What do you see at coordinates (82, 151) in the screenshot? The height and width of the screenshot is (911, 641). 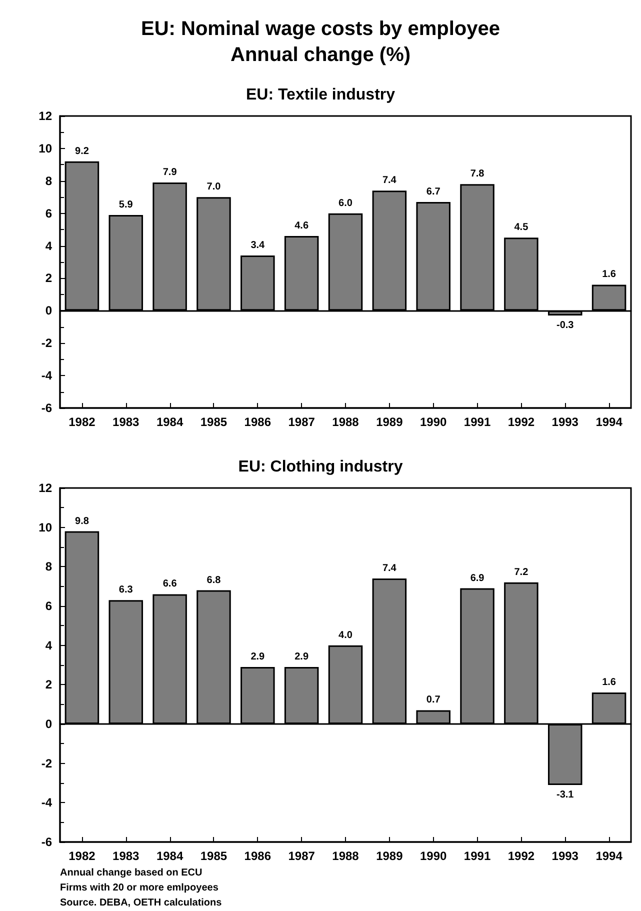 I see `data-label: 9.2` at bounding box center [82, 151].